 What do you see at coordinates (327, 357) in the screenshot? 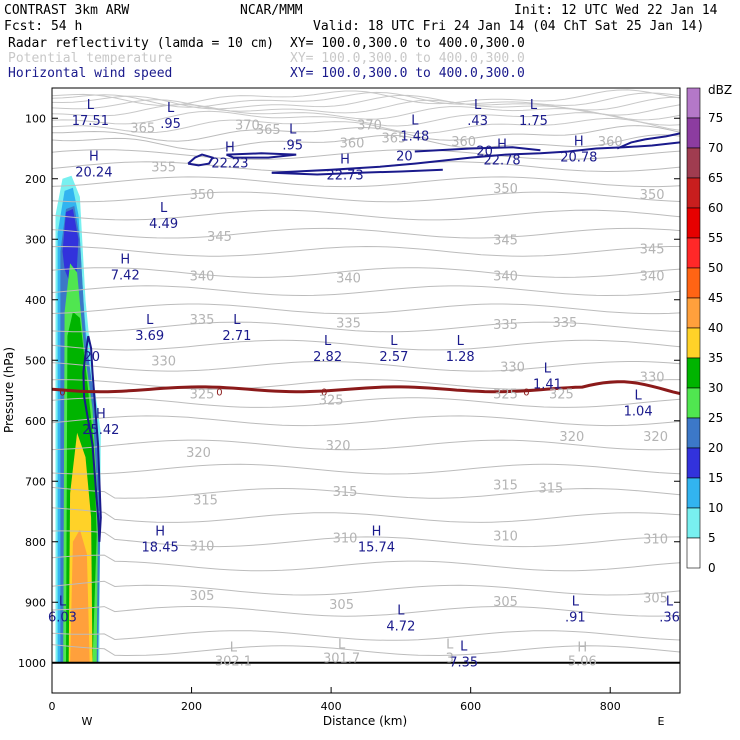
I see `extremum-value: 2.82` at bounding box center [327, 357].